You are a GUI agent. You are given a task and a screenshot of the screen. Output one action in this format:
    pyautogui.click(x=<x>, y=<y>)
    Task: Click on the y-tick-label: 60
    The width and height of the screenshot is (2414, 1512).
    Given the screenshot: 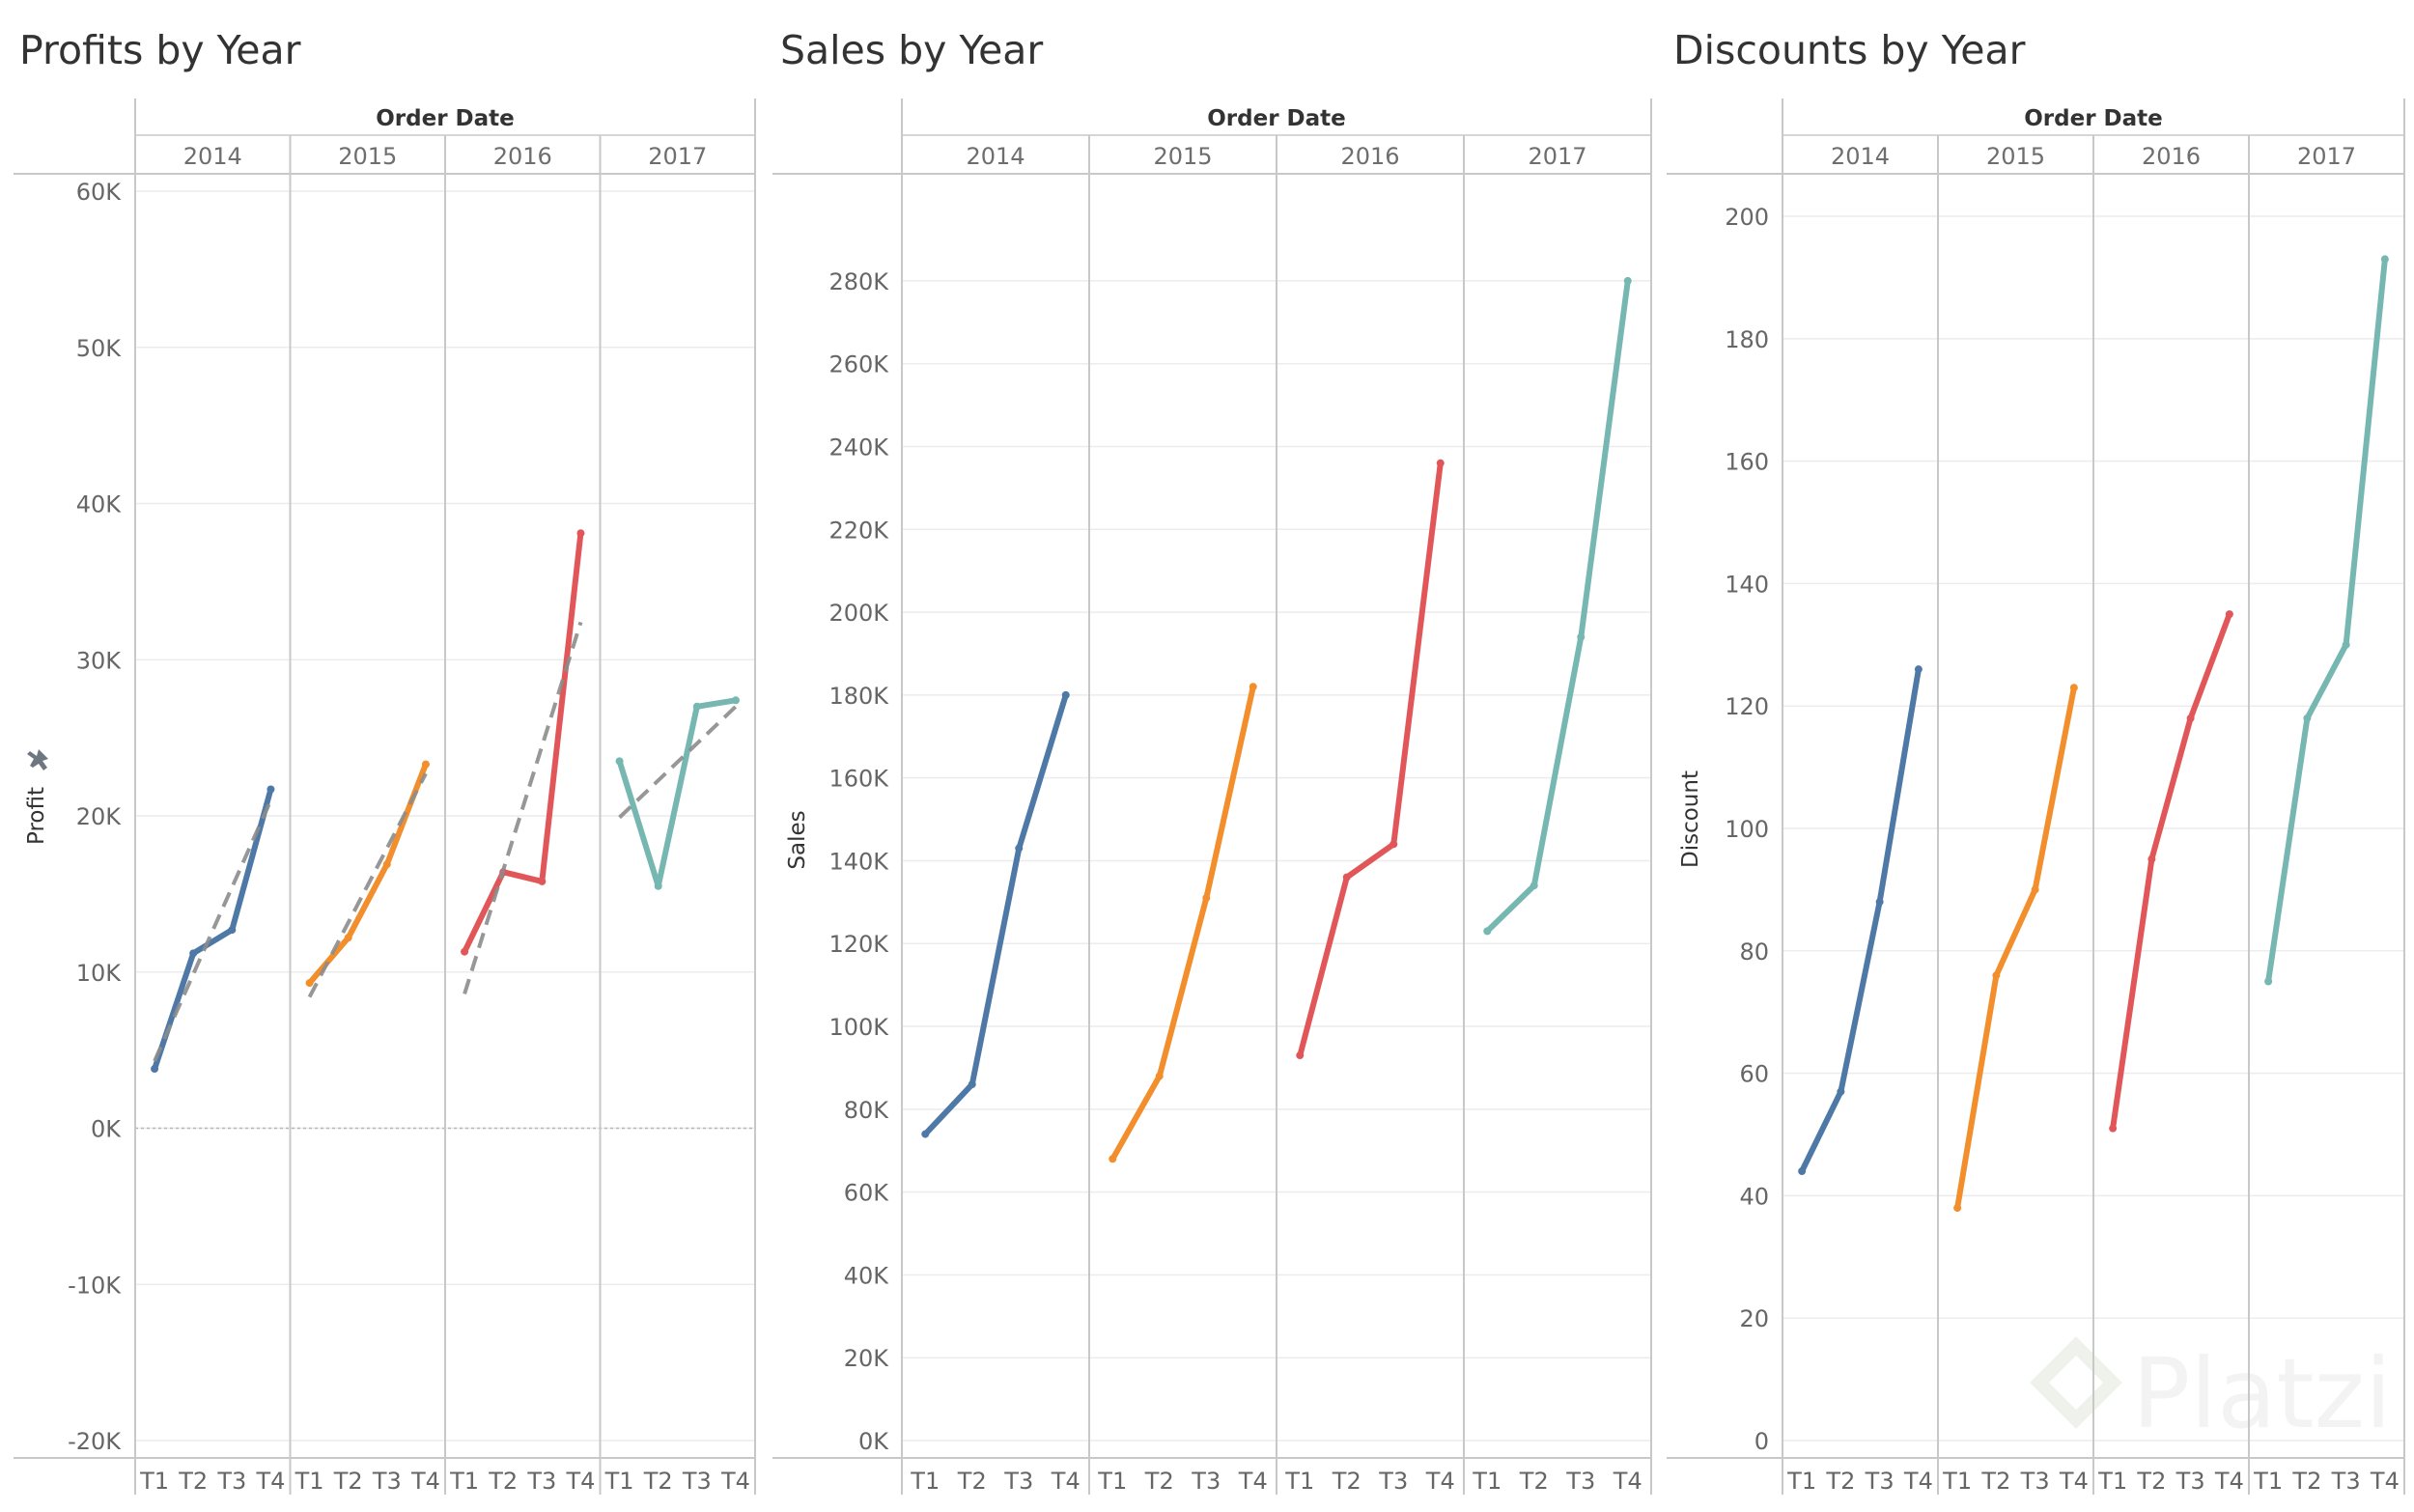 What is the action you would take?
    pyautogui.click(x=1754, y=1074)
    